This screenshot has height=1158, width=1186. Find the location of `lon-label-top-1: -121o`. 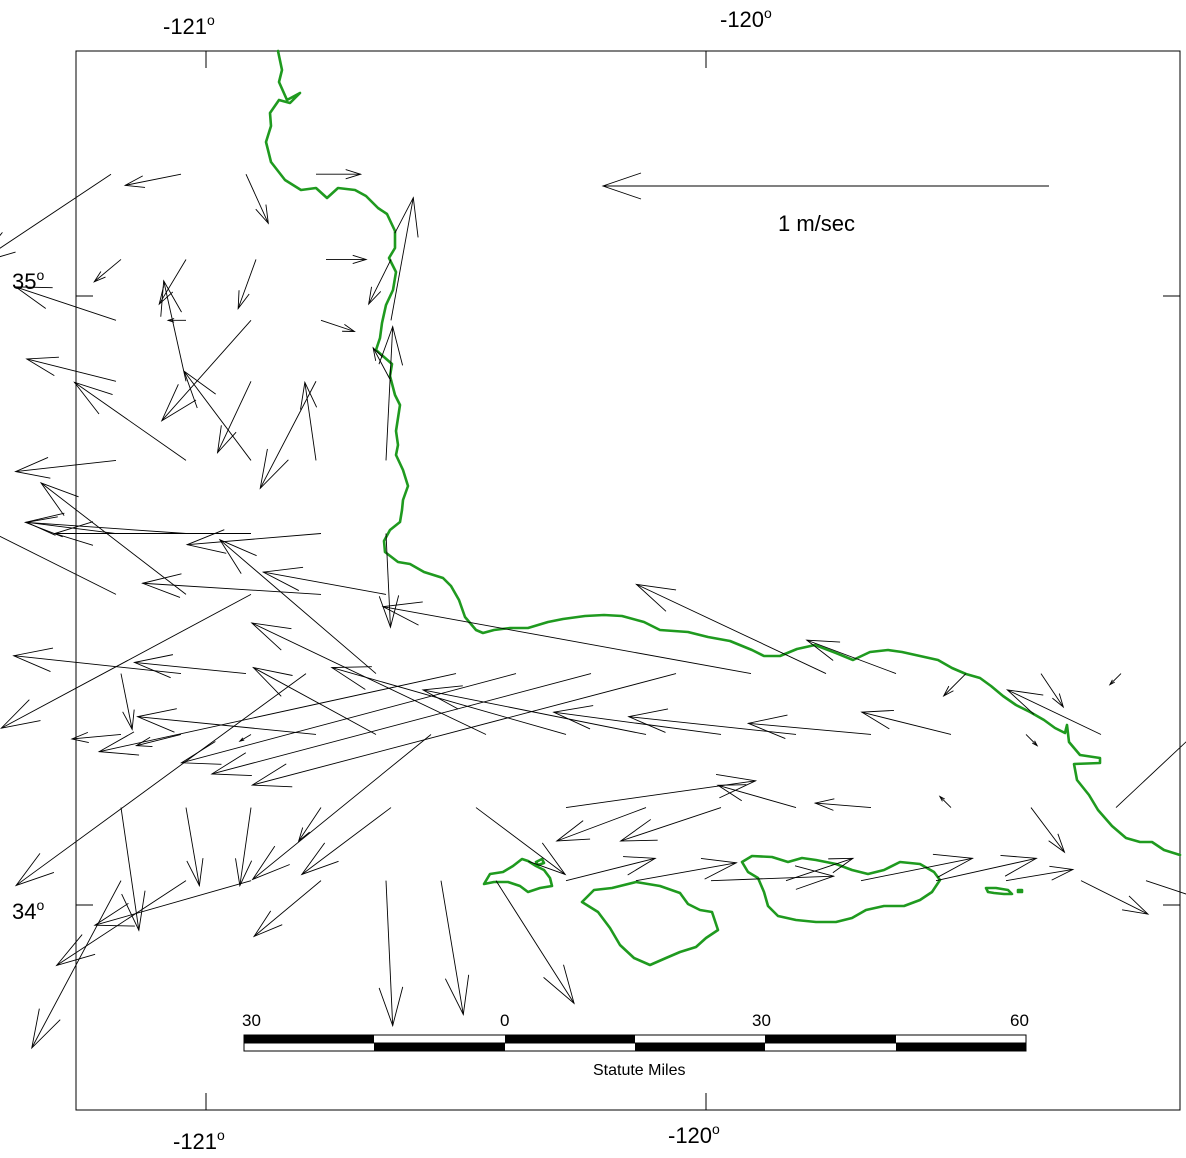

lon-label-top-1: -121o is located at coordinates (189, 25).